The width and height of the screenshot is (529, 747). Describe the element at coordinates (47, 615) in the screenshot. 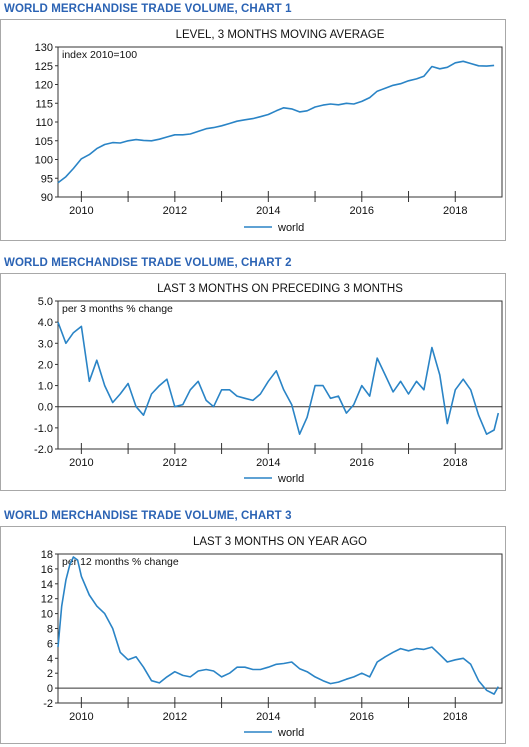

I see `y-tick-label: 10` at that location.